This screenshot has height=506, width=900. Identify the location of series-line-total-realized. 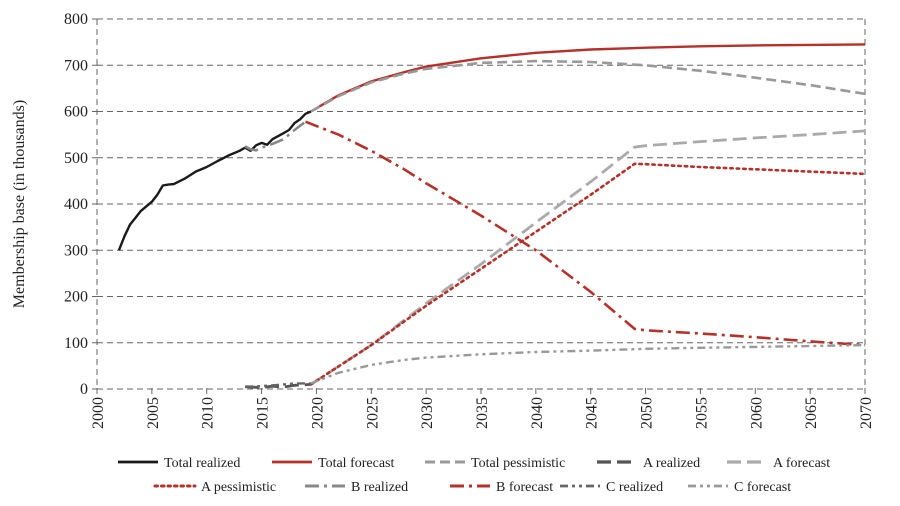
(214, 180).